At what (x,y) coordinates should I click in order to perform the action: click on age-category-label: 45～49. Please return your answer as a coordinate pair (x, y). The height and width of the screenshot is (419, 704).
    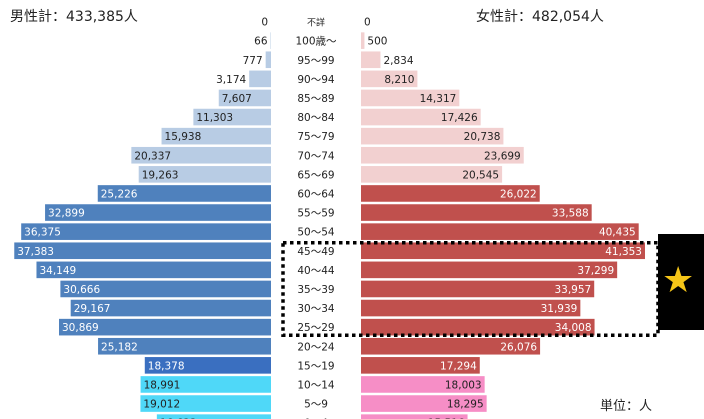
    Looking at the image, I should click on (315, 252).